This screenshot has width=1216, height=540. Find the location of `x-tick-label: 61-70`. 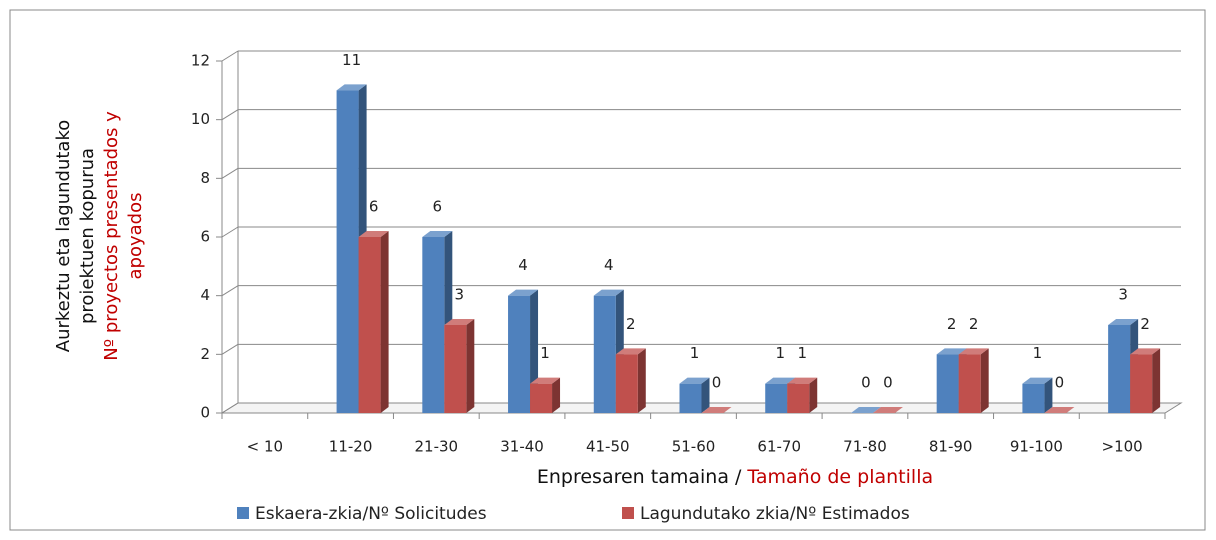

x-tick-label: 61-70 is located at coordinates (779, 447).